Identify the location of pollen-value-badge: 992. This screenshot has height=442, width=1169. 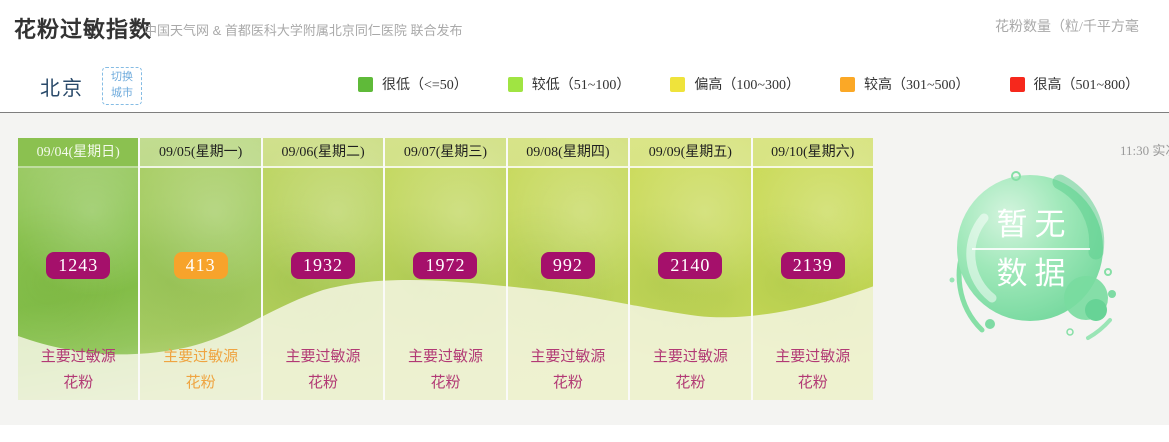
(567, 265).